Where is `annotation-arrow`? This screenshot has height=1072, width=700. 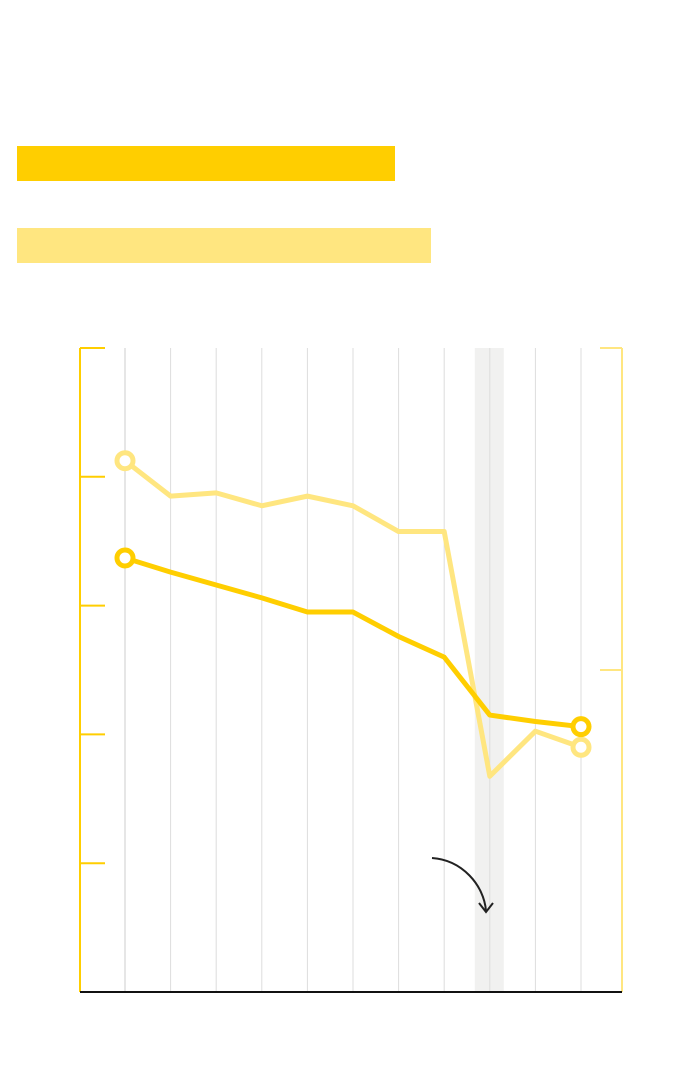
annotation-arrow is located at coordinates (459, 884).